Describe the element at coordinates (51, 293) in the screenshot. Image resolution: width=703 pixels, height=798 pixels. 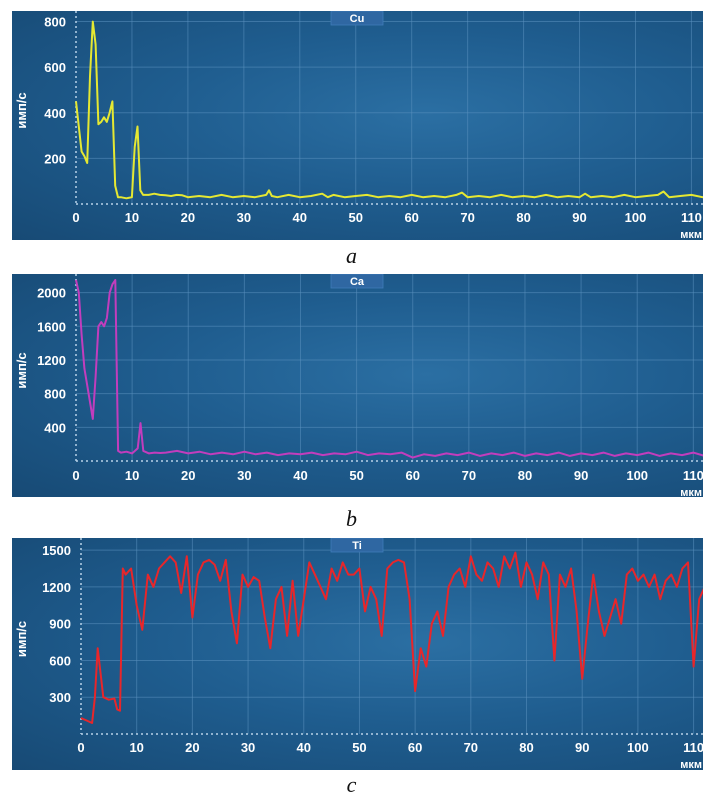
I see `y-tick-label: 2000` at that location.